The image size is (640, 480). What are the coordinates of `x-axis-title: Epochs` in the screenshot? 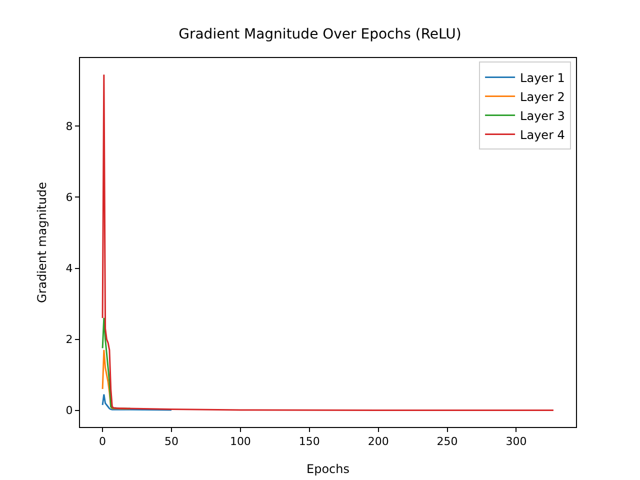 It's located at (328, 469).